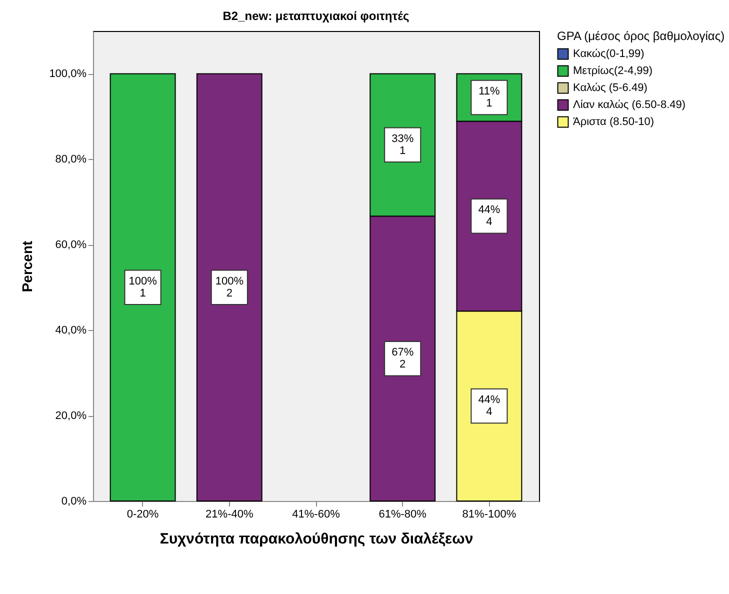 Image resolution: width=729 pixels, height=594 pixels. Describe the element at coordinates (71, 416) in the screenshot. I see `y-tick-label: 20,0%` at that location.